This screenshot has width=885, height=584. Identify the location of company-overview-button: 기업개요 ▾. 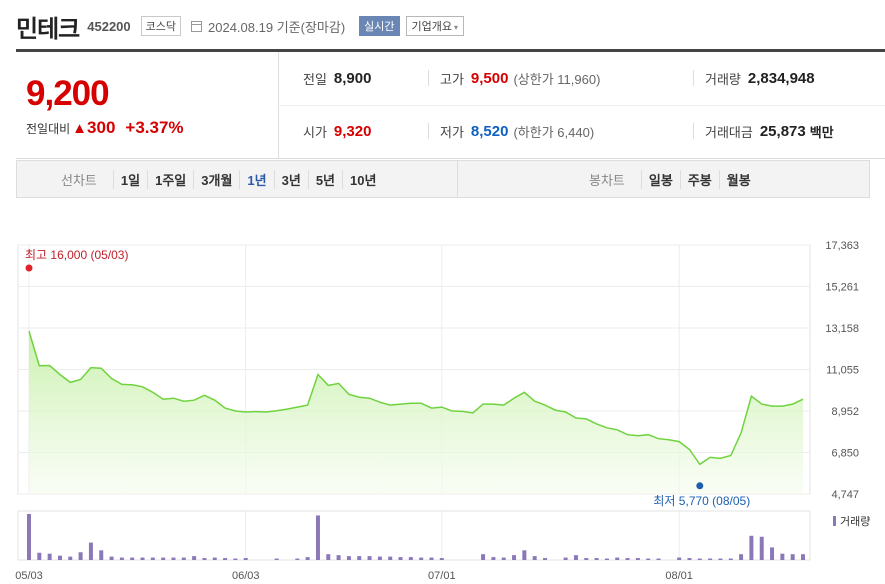
(435, 26).